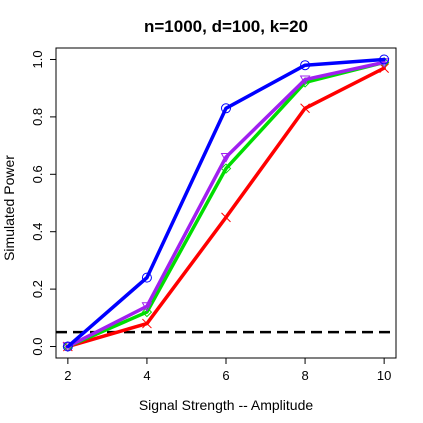 This screenshot has height=423, width=423. What do you see at coordinates (67, 375) in the screenshot?
I see `x-tick-label: 2` at bounding box center [67, 375].